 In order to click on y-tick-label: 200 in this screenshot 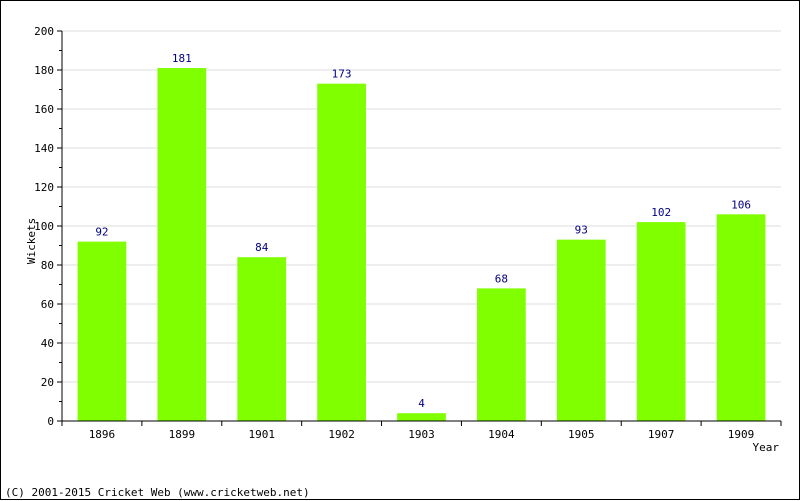, I will do `click(44, 31)`.